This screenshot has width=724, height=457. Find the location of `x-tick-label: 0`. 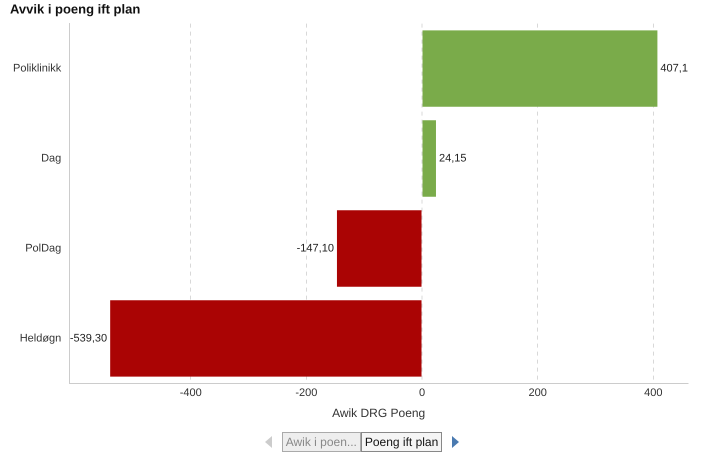

x-tick-label: 0 is located at coordinates (422, 393).